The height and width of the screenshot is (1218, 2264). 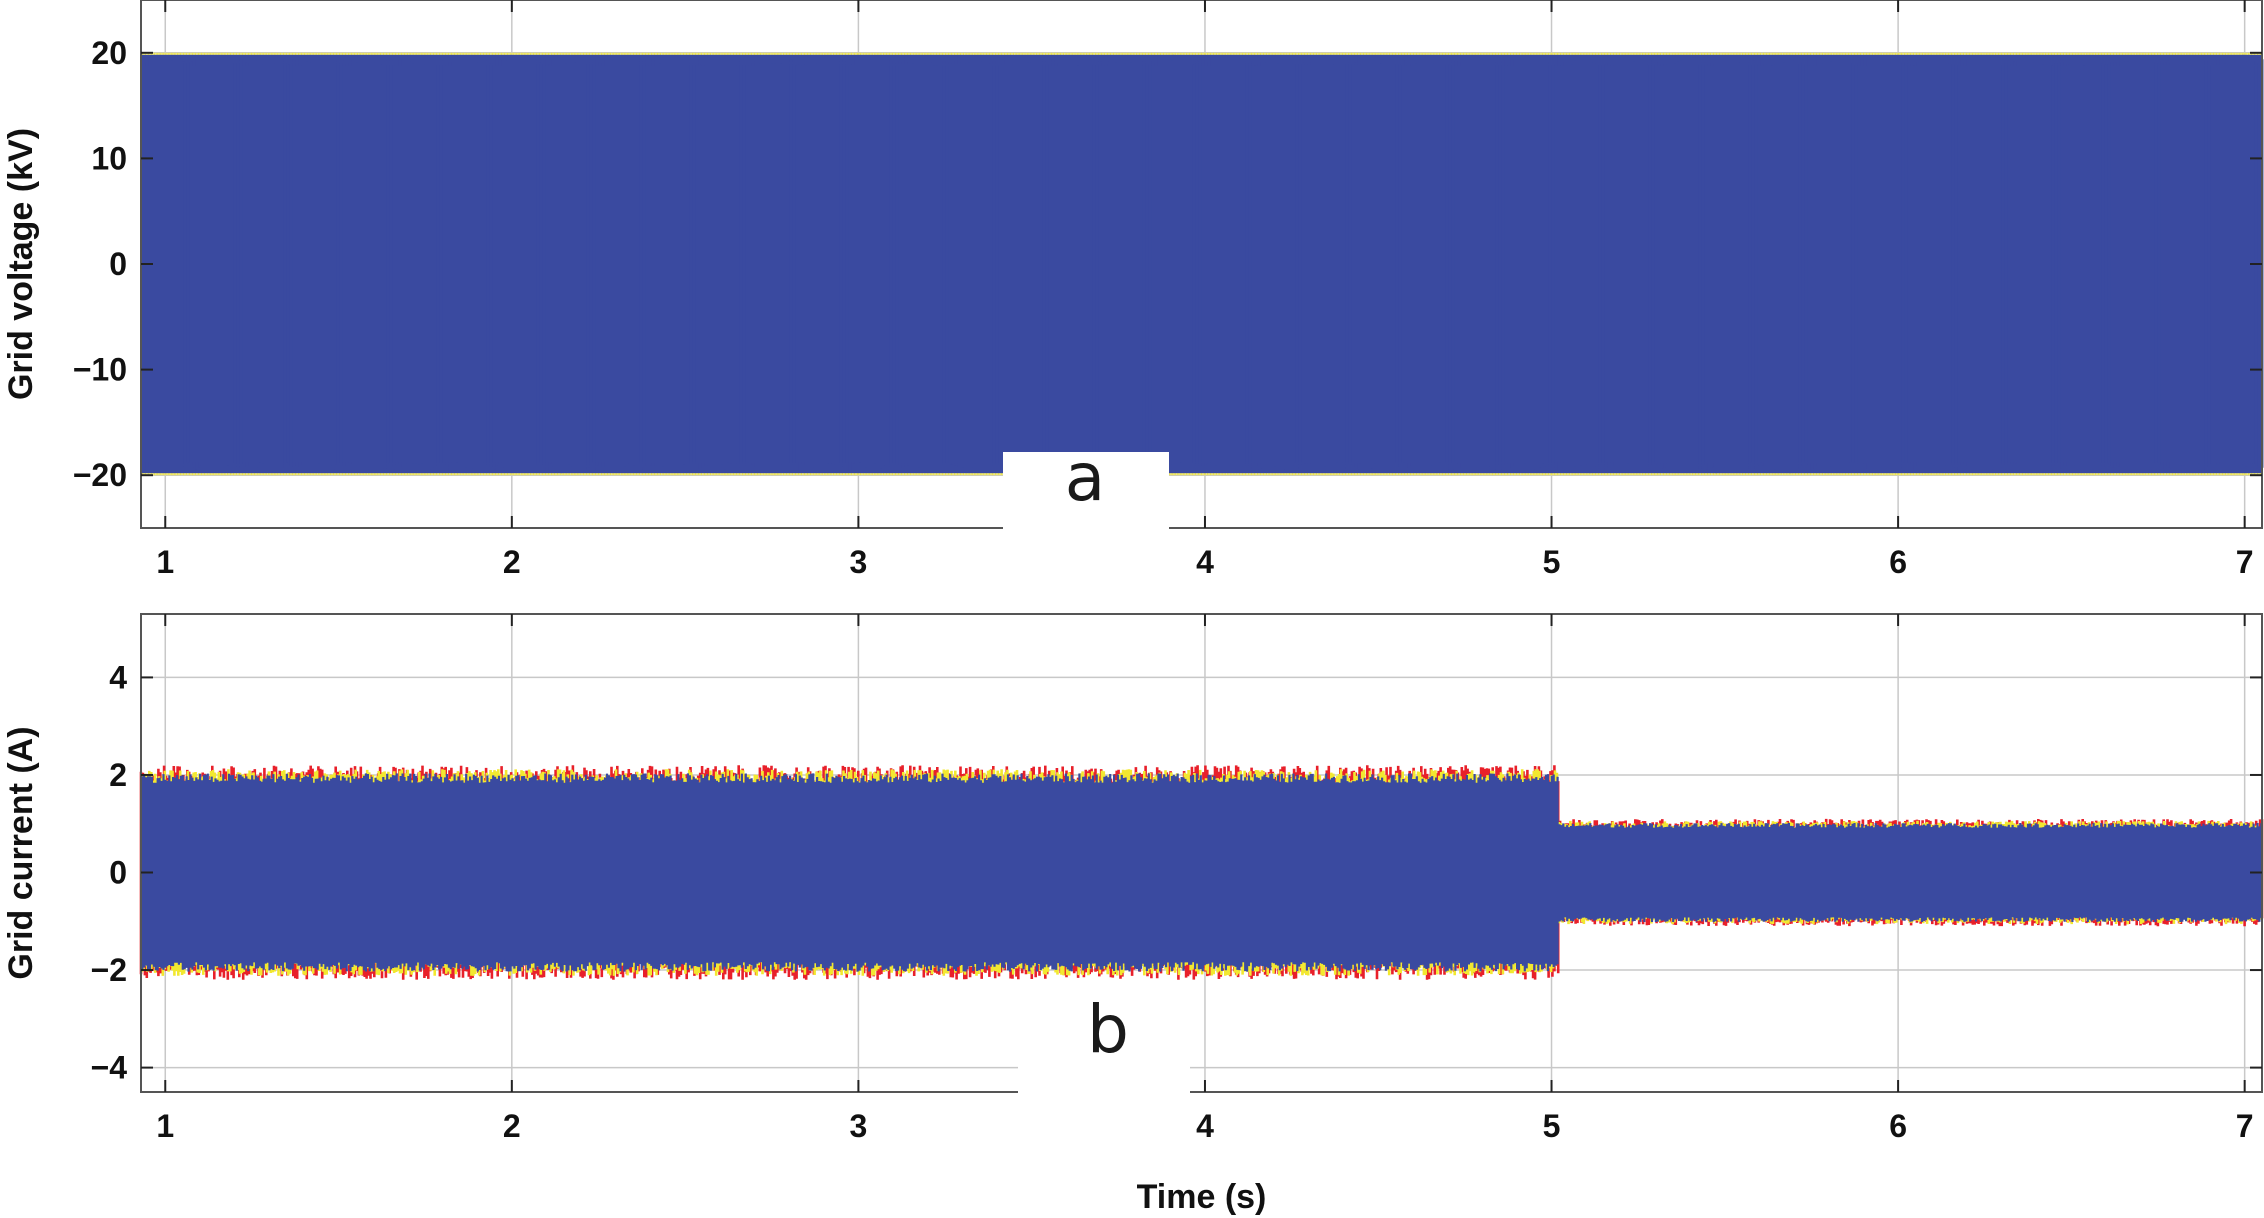 I want to click on y-tick-label: −4, so click(x=109, y=1068).